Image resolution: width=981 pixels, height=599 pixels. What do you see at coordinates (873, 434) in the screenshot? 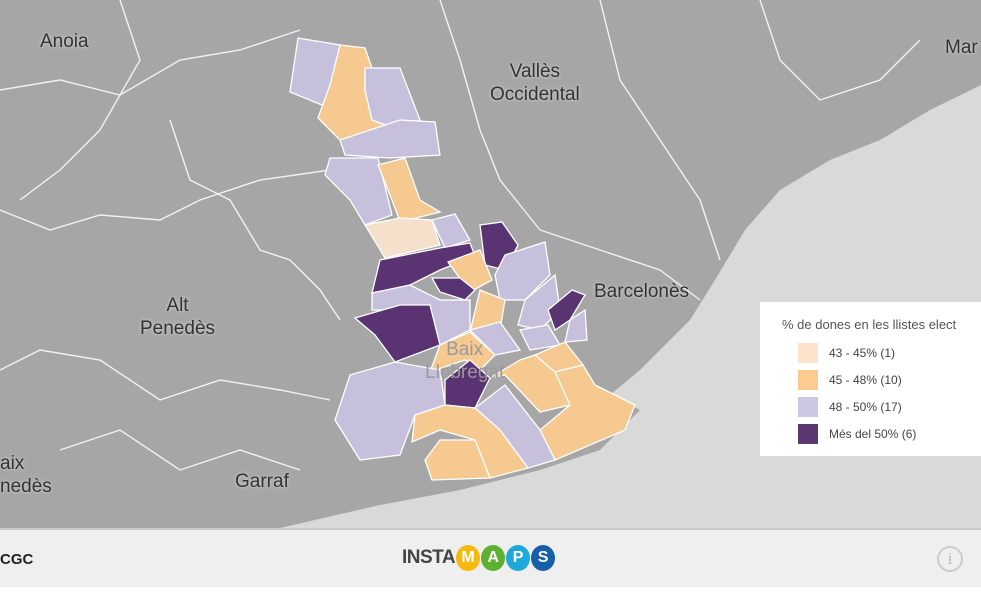
I see `legend-label: Més del 50% (6)` at bounding box center [873, 434].